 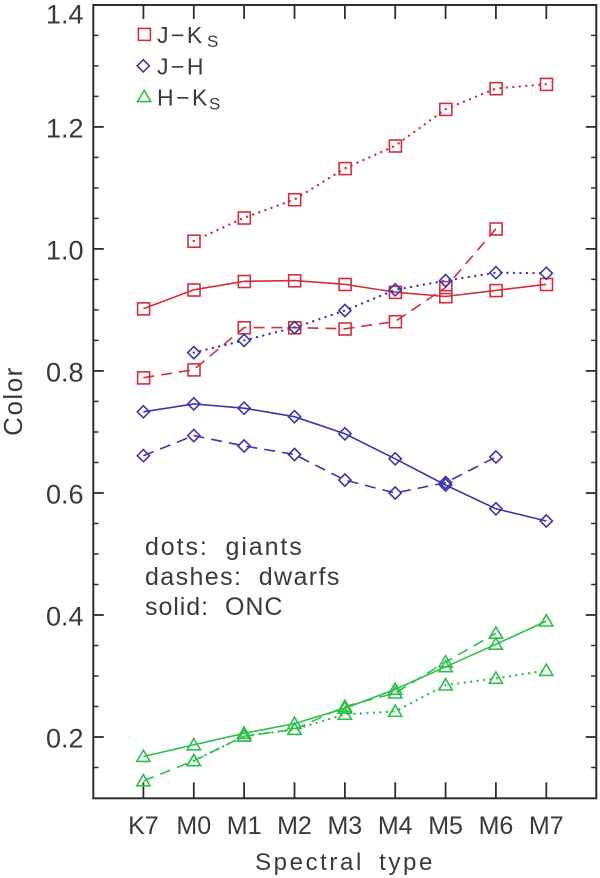 I want to click on svg-text: M6, so click(x=496, y=826).